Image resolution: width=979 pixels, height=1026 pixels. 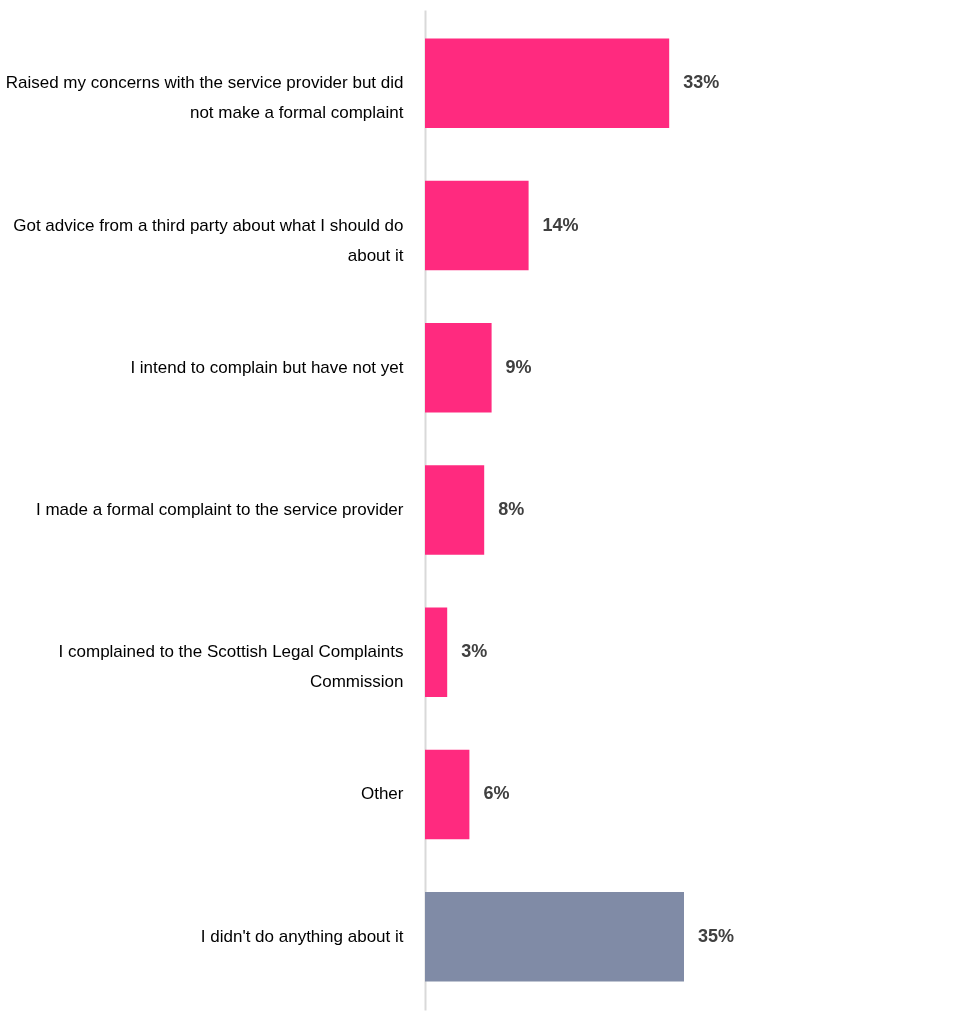 What do you see at coordinates (267, 367) in the screenshot?
I see `y-tick-label: I intend to complain but have not yet` at bounding box center [267, 367].